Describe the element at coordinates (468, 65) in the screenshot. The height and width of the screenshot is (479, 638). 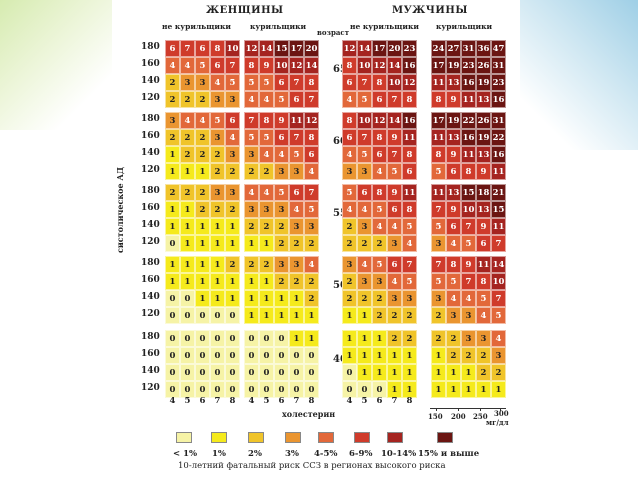
I see `risk-cell: 23` at that location.